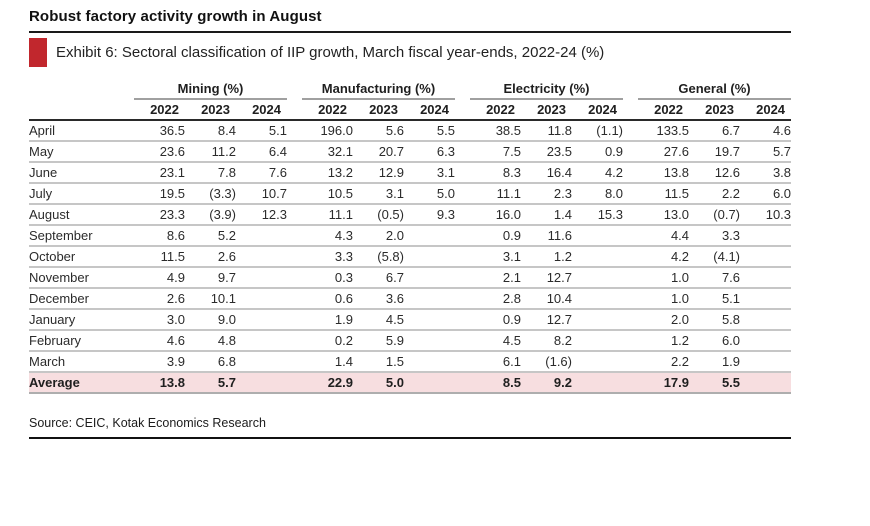 The width and height of the screenshot is (870, 526). Describe the element at coordinates (495, 152) in the screenshot. I see `value-cell: 7.5` at that location.